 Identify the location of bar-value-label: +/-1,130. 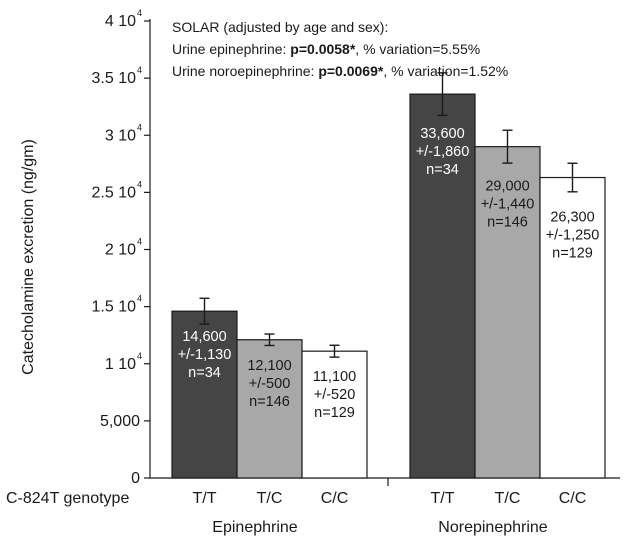
(205, 355).